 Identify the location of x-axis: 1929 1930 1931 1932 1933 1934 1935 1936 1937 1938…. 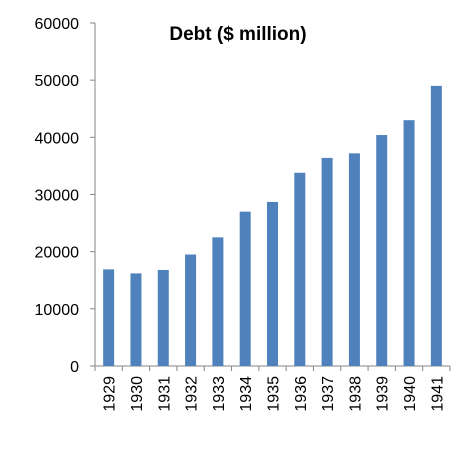
(272, 388).